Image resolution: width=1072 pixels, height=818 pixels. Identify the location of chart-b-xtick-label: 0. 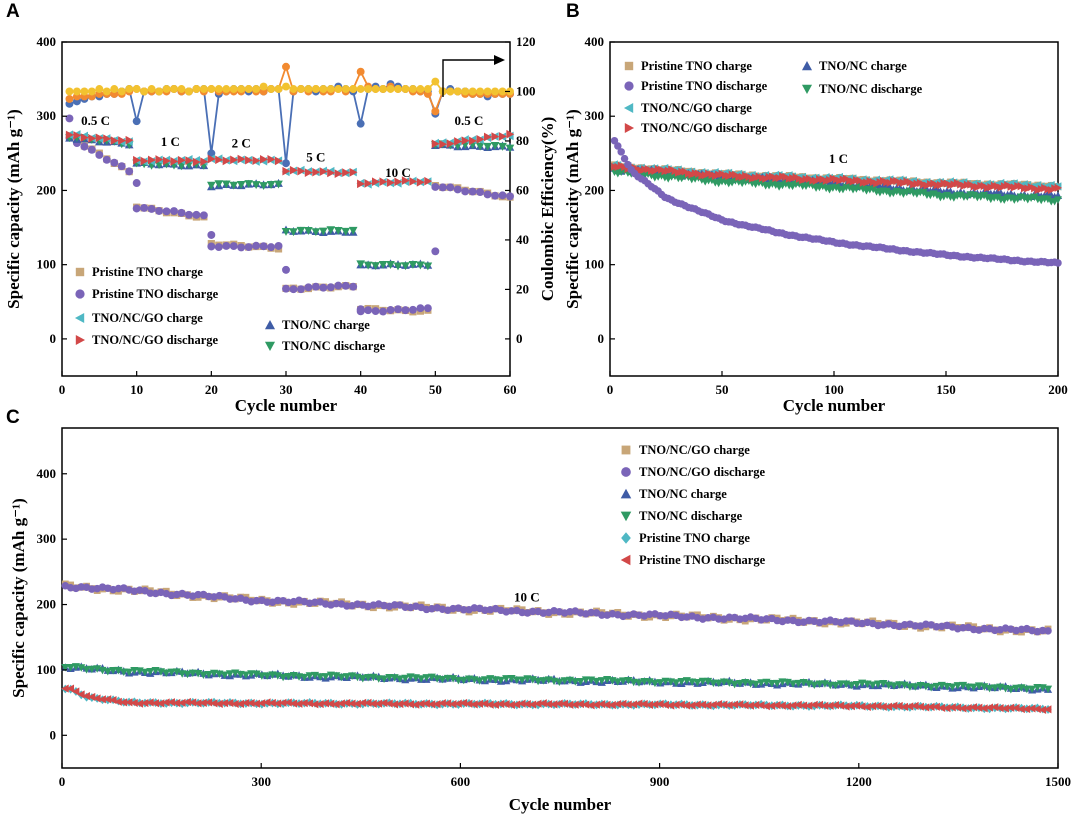
(610, 389).